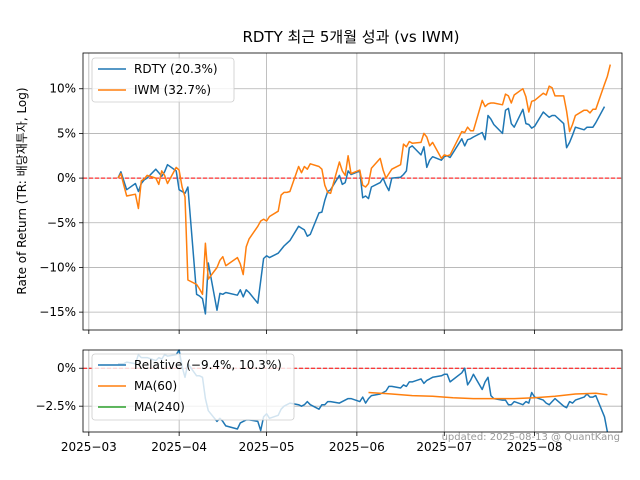 This screenshot has height=480, width=640. I want to click on x-tick-label: 2025−03, so click(89, 447).